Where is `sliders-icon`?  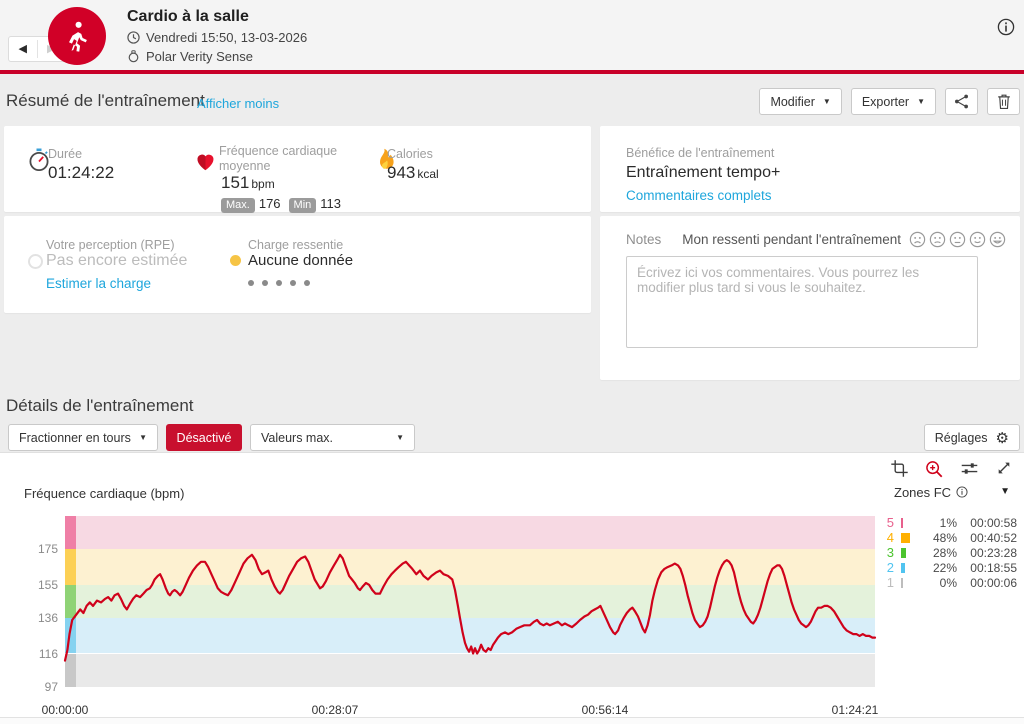
sliders-icon is located at coordinates (969, 468).